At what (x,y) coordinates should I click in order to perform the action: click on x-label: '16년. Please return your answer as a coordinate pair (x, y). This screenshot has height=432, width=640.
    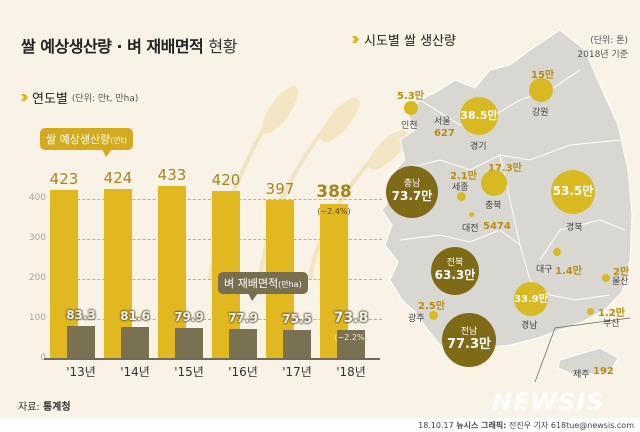
    Looking at the image, I should click on (243, 372).